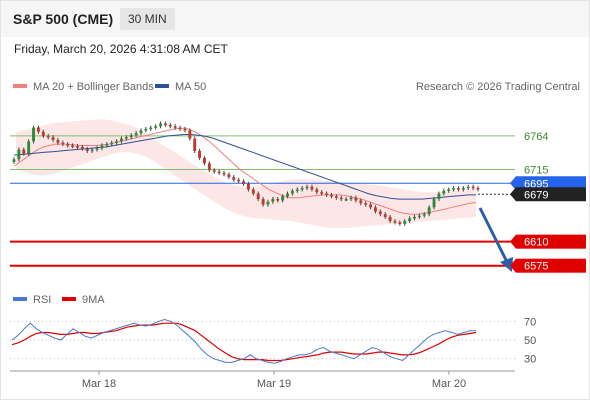 The width and height of the screenshot is (590, 400). I want to click on interval-badge: 30 MIN, so click(147, 19).